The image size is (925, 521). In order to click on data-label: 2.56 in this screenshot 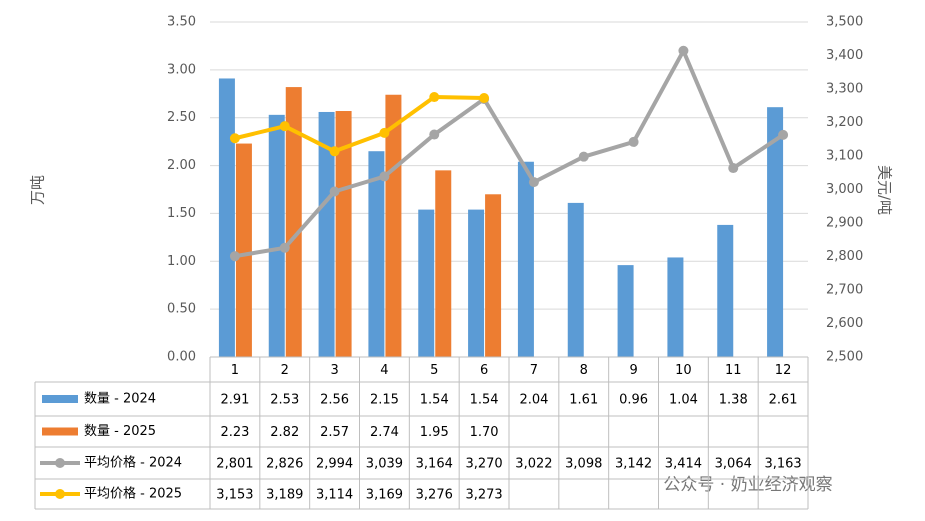, I will do `click(334, 400)`.